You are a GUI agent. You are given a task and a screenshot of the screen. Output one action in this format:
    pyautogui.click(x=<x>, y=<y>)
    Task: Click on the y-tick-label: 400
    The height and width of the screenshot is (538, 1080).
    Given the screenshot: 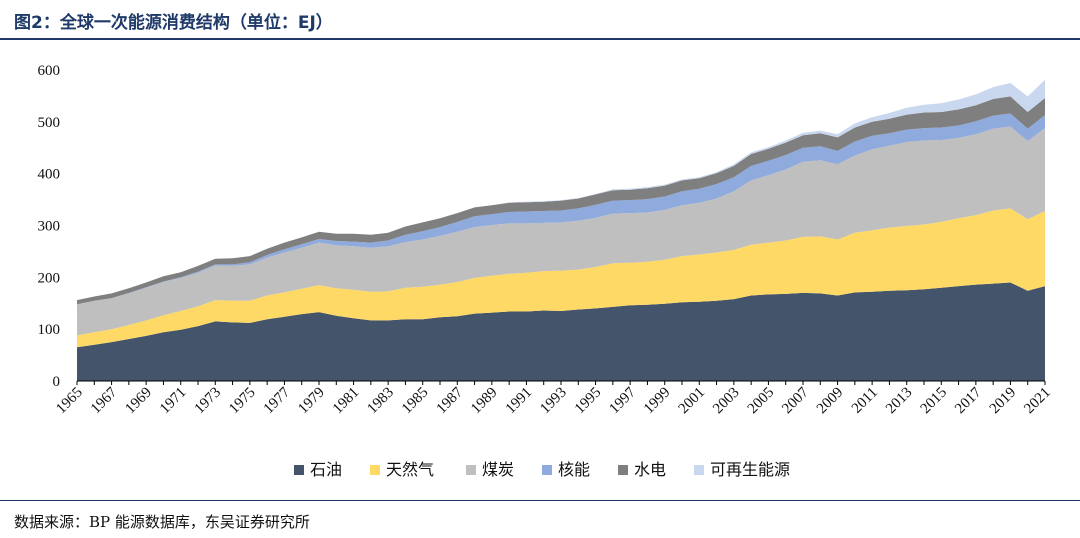 What is the action you would take?
    pyautogui.click(x=49, y=175)
    